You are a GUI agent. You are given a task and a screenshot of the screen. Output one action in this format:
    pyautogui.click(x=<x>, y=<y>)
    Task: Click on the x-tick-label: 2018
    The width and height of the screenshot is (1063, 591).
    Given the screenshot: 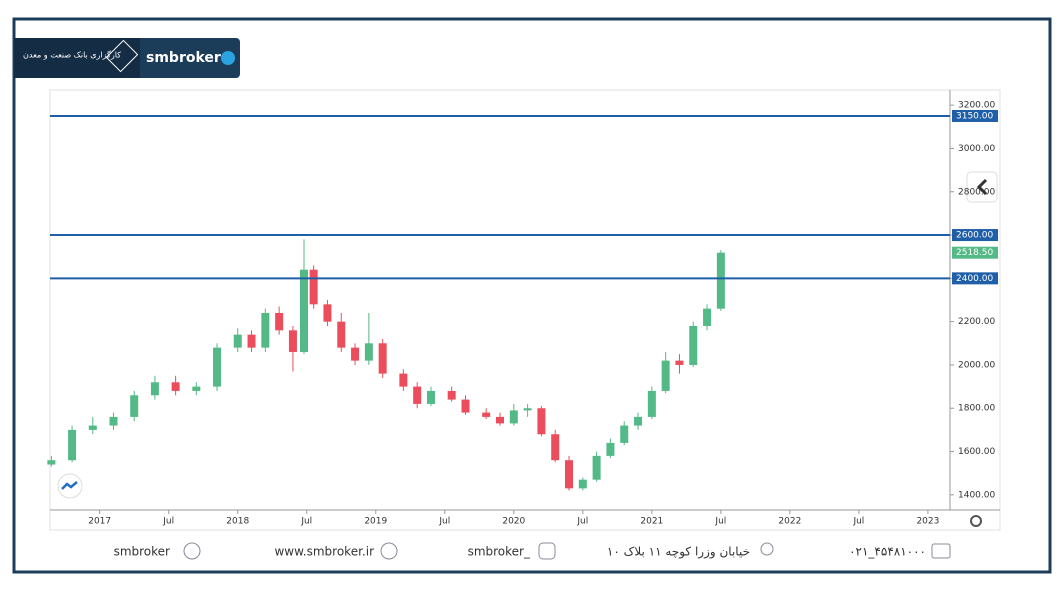 What is the action you would take?
    pyautogui.click(x=237, y=522)
    